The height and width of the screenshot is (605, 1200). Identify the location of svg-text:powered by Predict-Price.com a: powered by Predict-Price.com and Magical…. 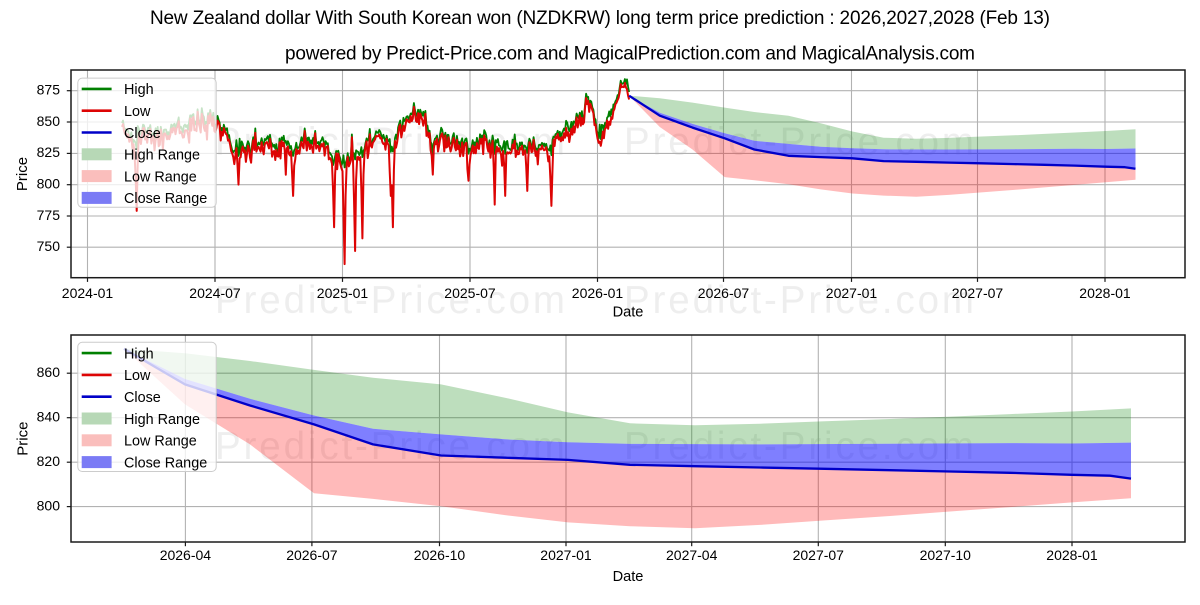
(630, 54).